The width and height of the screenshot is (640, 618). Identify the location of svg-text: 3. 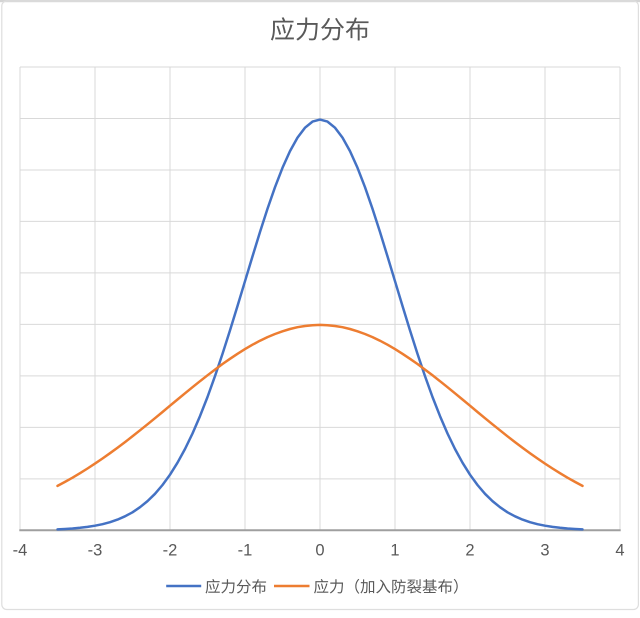
(544, 551).